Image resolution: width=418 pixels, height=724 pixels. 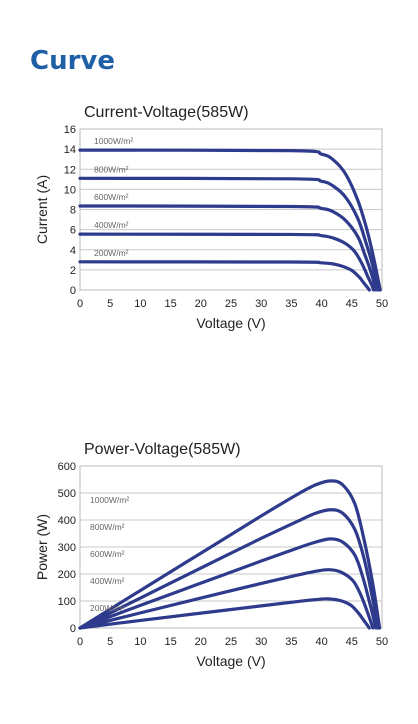 What do you see at coordinates (140, 304) in the screenshot?
I see `iv-x-tick-label: 10` at bounding box center [140, 304].